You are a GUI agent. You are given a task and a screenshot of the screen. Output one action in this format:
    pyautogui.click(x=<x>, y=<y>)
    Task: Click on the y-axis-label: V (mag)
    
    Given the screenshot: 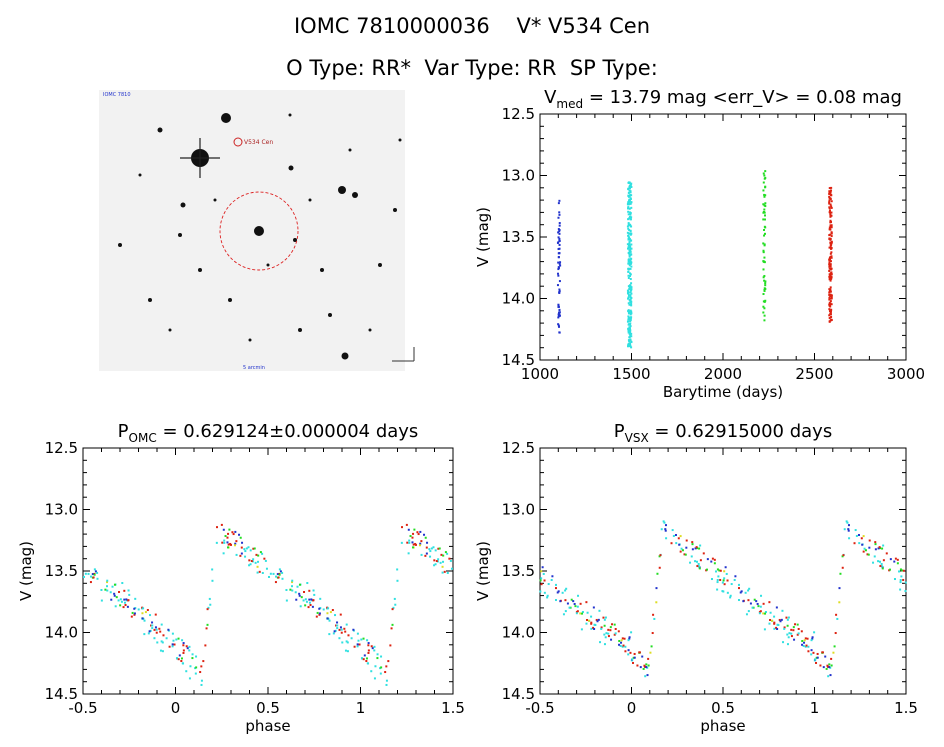 What is the action you would take?
    pyautogui.click(x=483, y=237)
    